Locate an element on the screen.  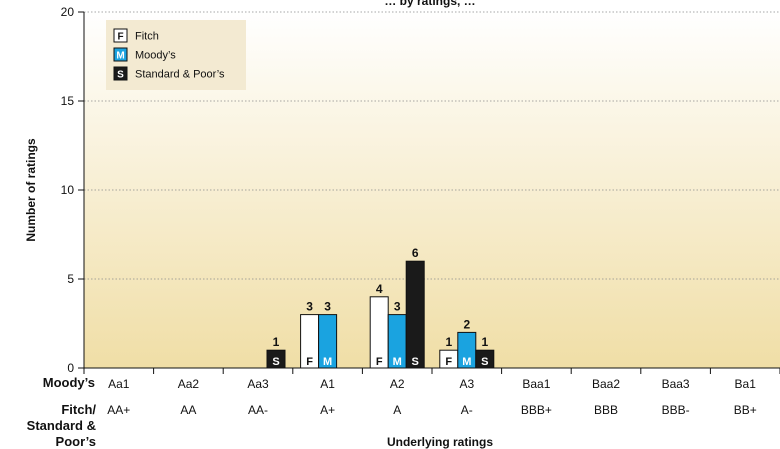
y-axis: 0 5 10 15 20 is located at coordinates (73, 190).